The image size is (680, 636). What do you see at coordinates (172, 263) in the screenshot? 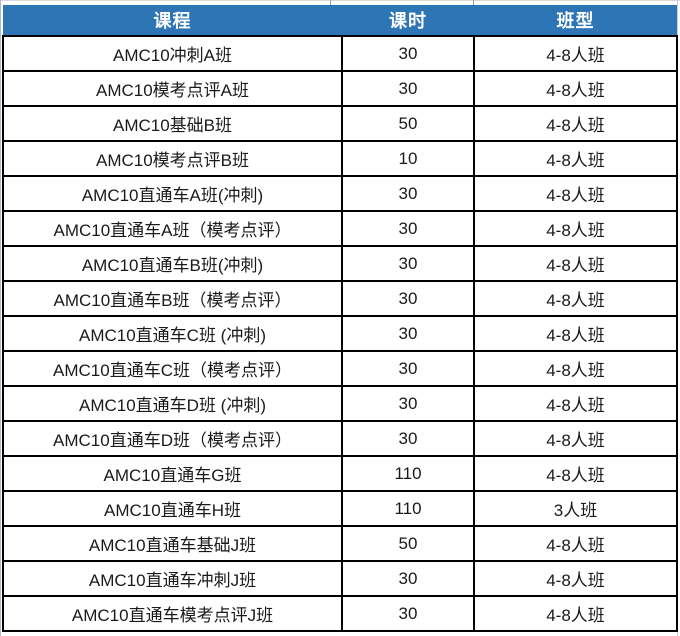
I see `course-cell: AMC10直通车B班(冲刺)` at bounding box center [172, 263].